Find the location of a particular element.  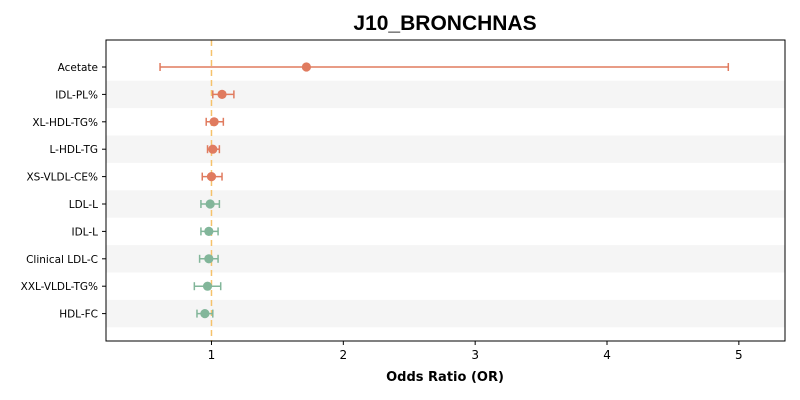

y-tick-label: Clinical LDL-C is located at coordinates (62, 260).